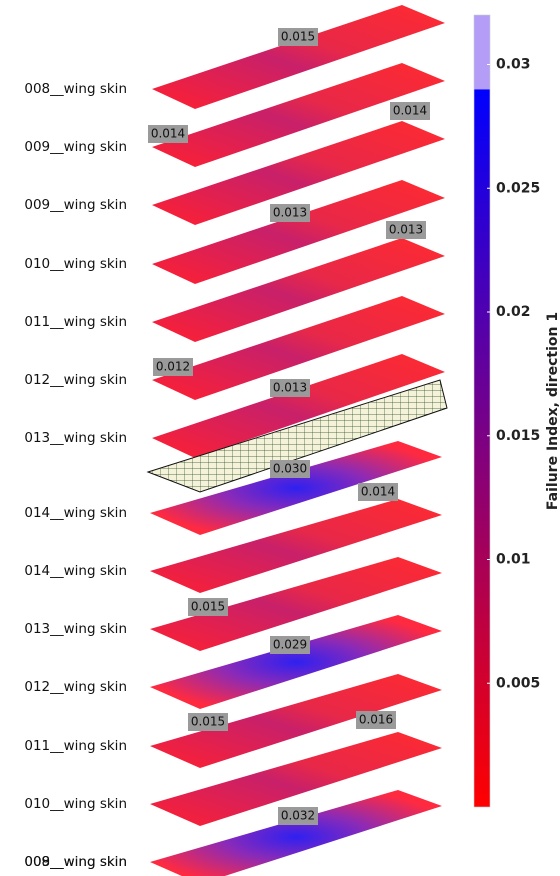 The image size is (560, 876). What do you see at coordinates (482, 448) in the screenshot?
I see `colorbar-range` at bounding box center [482, 448].